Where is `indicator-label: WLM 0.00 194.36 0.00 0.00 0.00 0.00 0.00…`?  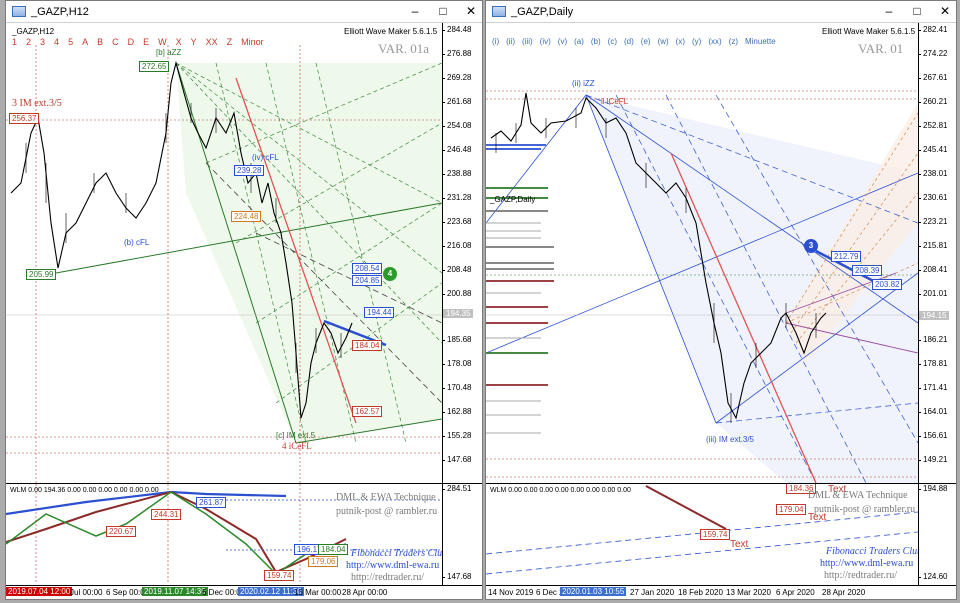 indicator-label: WLM 0.00 194.36 0.00 0.00 0.00 0.00 0.00… is located at coordinates (84, 490).